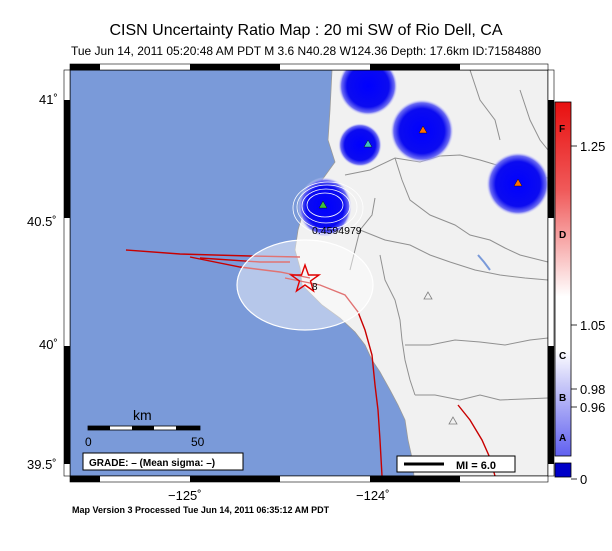 The height and width of the screenshot is (551, 612). Describe the element at coordinates (373, 495) in the screenshot. I see `lon-tick-label: −124˚` at that location.